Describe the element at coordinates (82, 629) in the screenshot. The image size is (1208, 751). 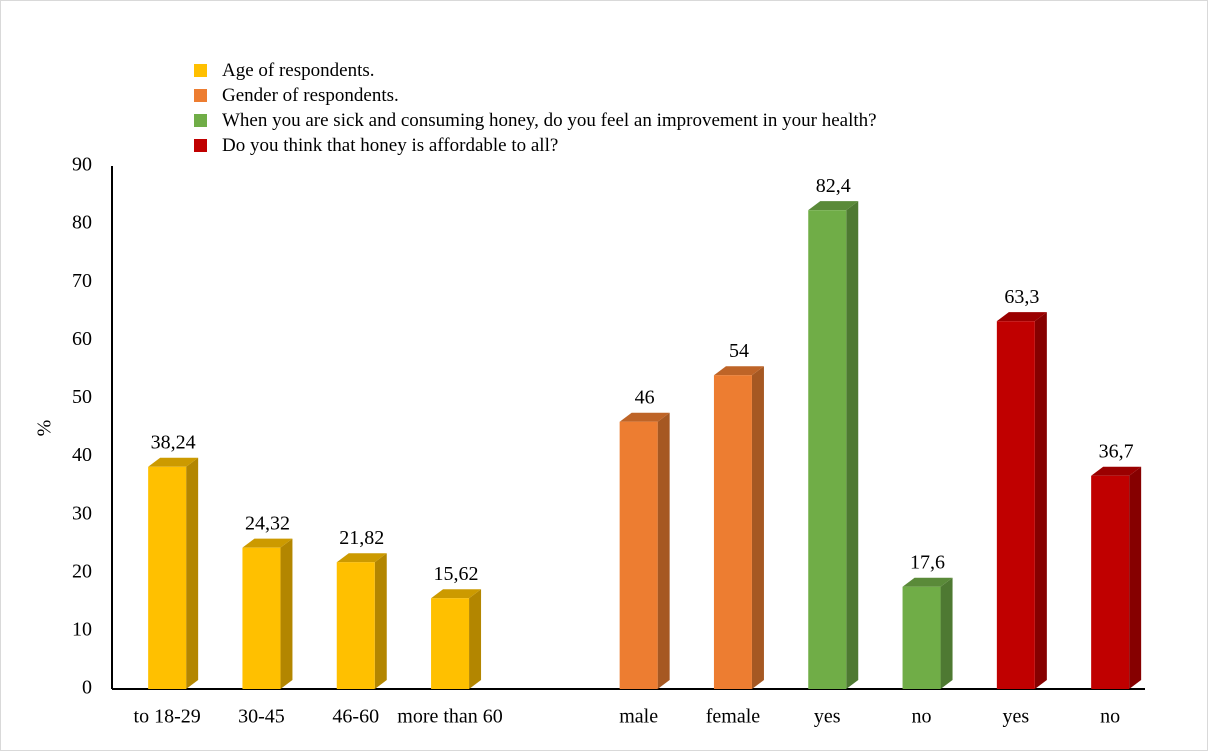
I see `y-tick-label: 10` at that location.